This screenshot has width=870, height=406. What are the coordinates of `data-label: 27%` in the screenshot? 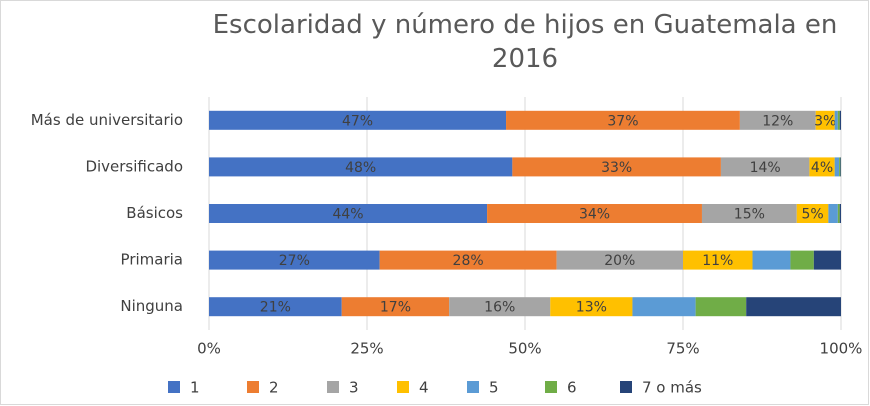 It's located at (294, 261).